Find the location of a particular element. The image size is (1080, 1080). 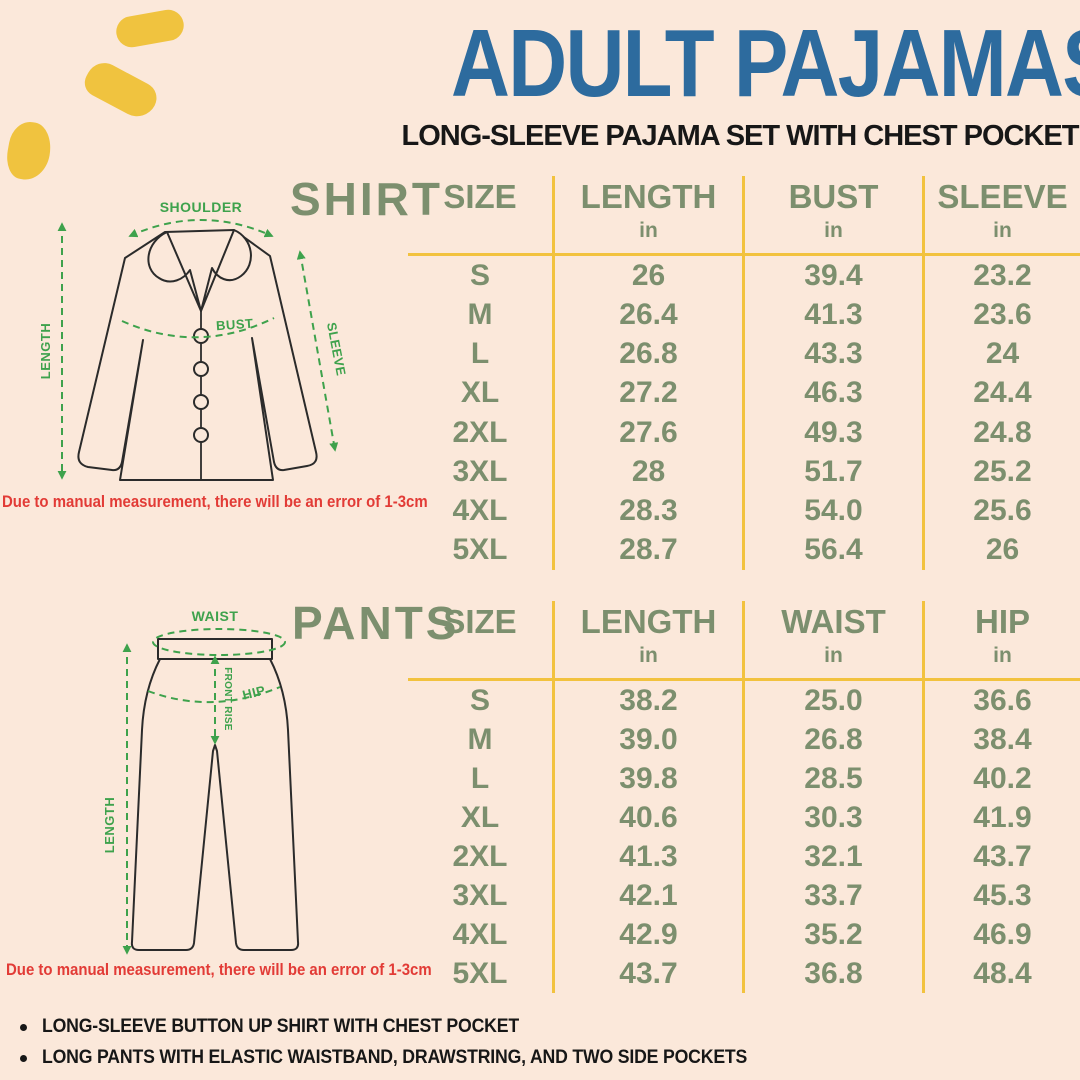

sleeve-cell: 23.2 is located at coordinates (1001, 276).